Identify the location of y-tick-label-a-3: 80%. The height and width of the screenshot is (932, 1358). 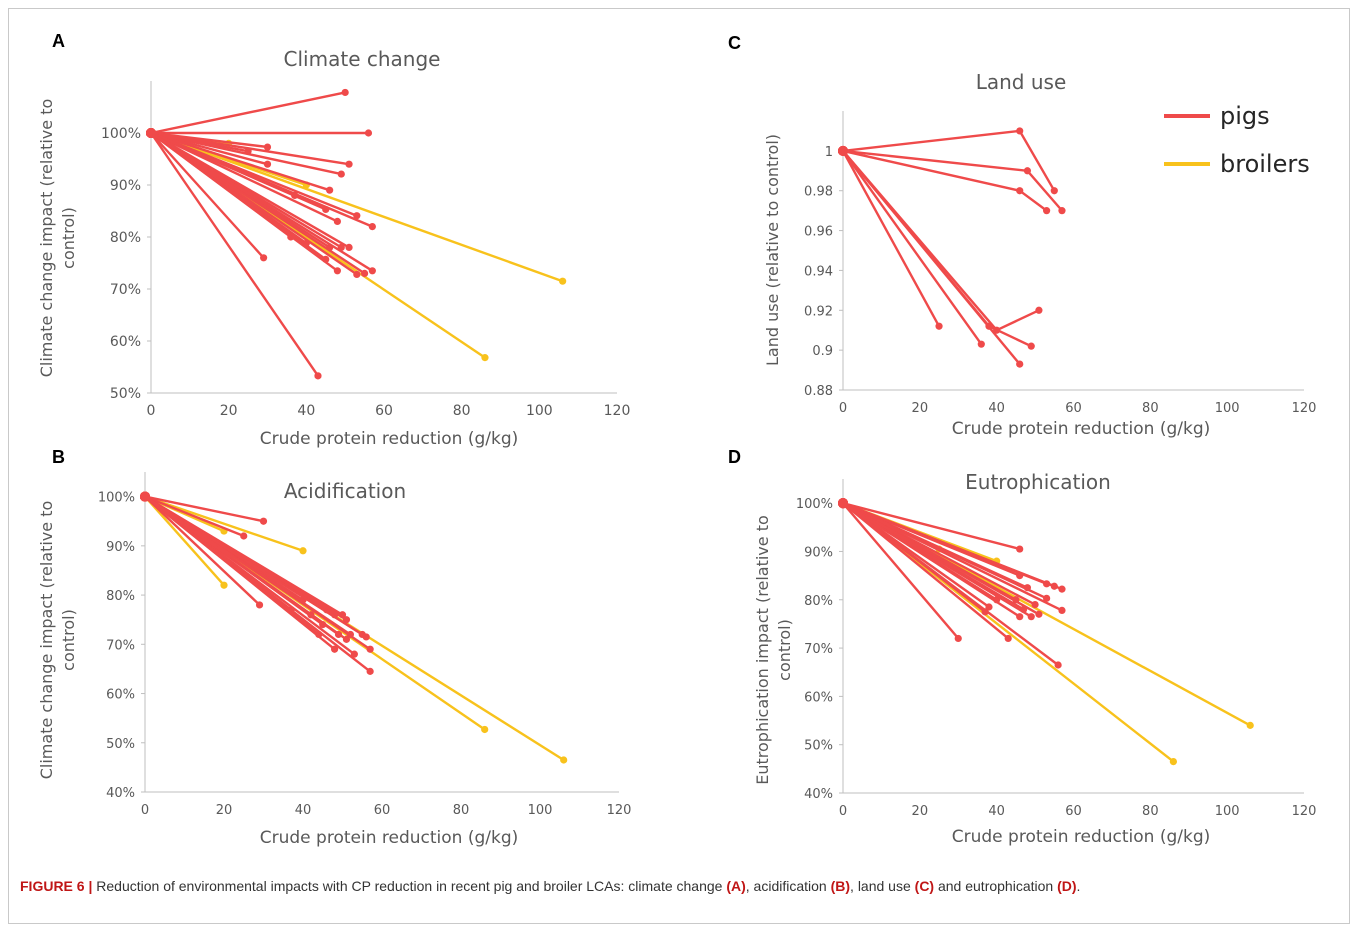
(125, 238).